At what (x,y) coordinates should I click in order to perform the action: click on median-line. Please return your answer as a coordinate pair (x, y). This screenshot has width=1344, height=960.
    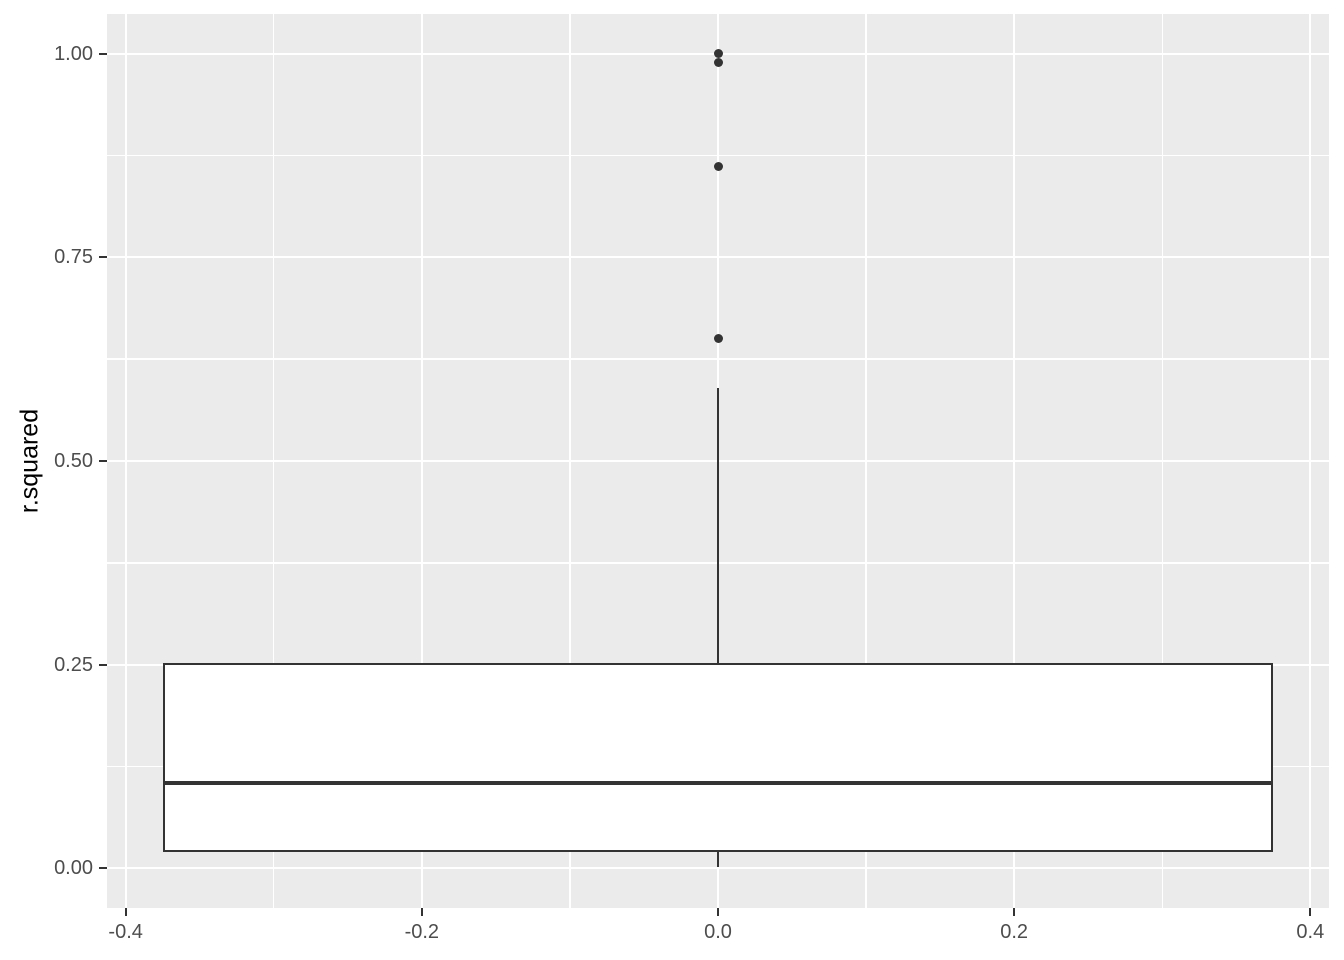
    Looking at the image, I should click on (718, 782).